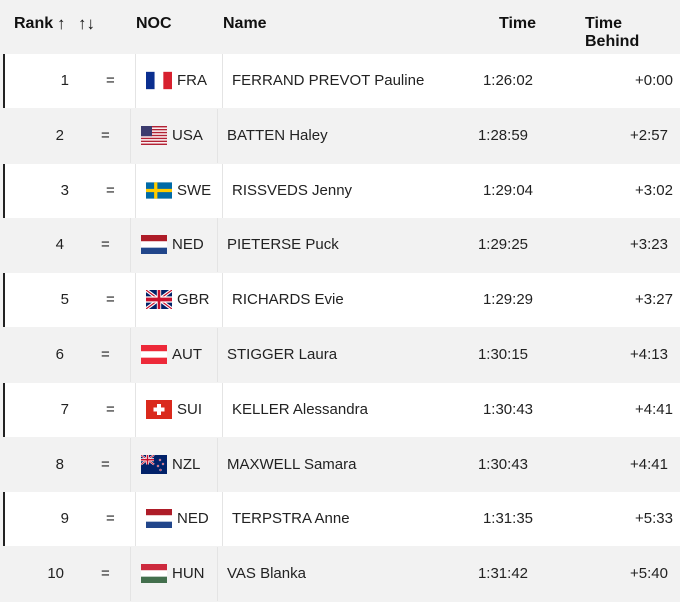 Image resolution: width=680 pixels, height=602 pixels. What do you see at coordinates (61, 23) in the screenshot?
I see `sort-up-icon: ↑` at bounding box center [61, 23].